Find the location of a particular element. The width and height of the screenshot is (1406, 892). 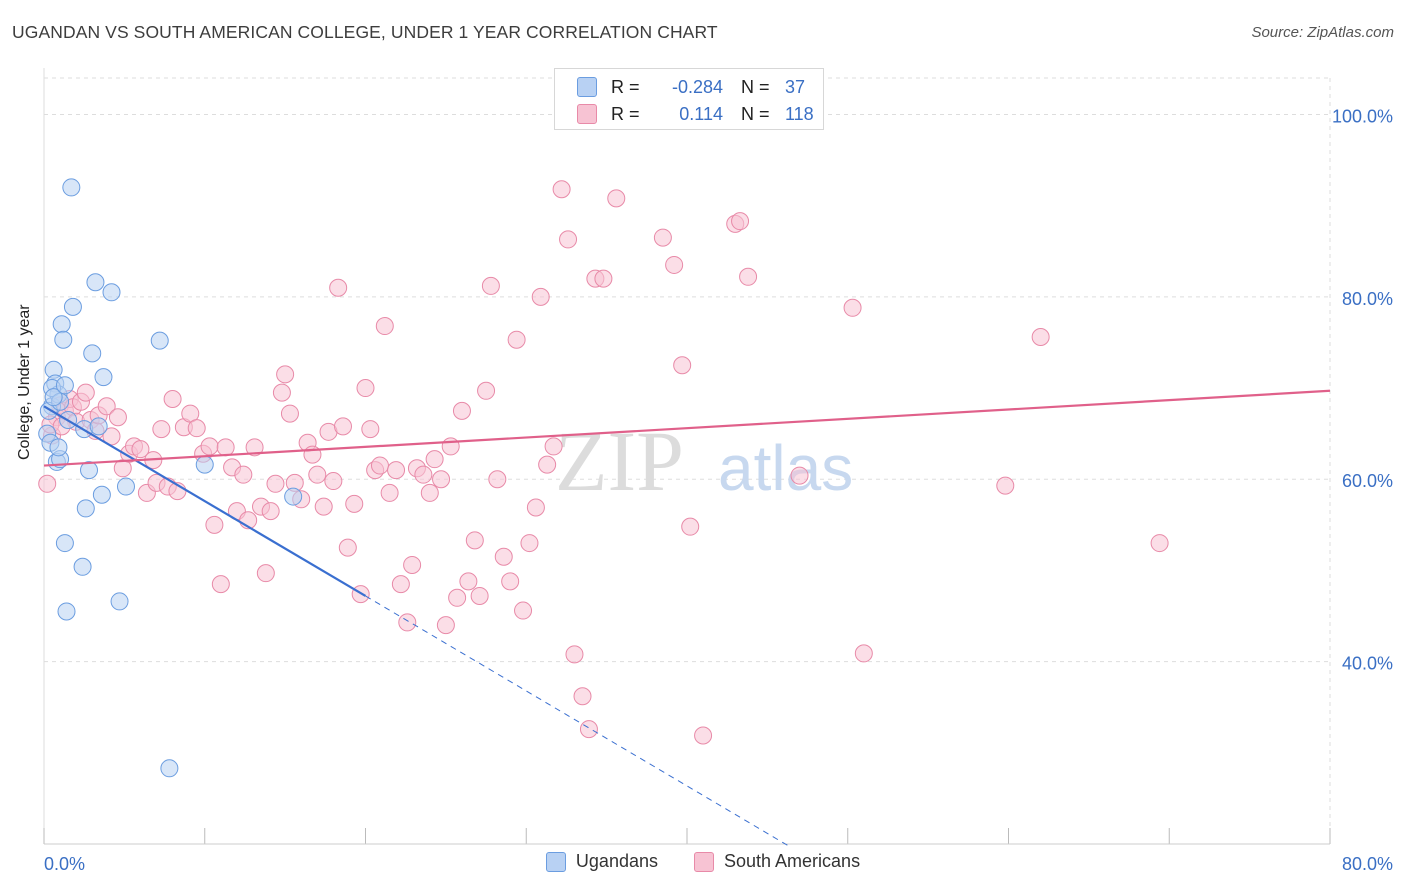

x-tick-labels: 0.0% 80.0% is located at coordinates (718, 864).